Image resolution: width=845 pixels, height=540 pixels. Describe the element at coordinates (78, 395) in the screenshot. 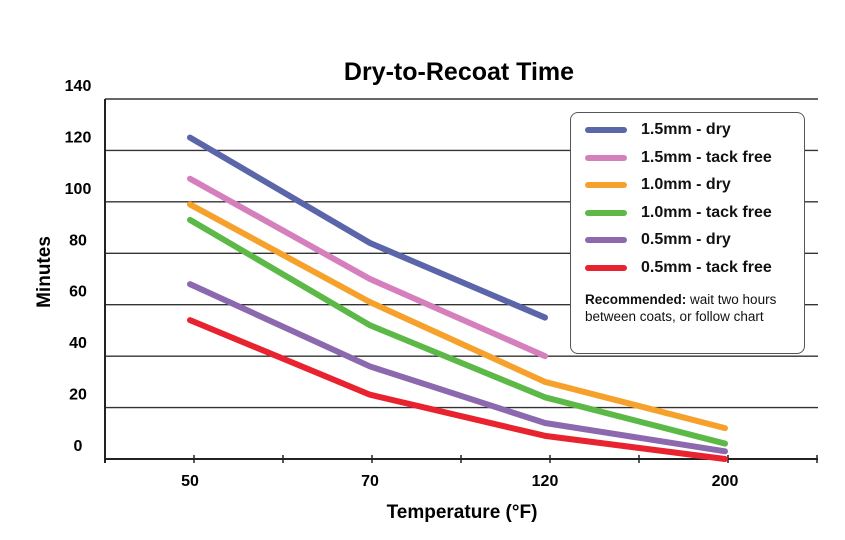

I see `y-tick-label: 20` at that location.